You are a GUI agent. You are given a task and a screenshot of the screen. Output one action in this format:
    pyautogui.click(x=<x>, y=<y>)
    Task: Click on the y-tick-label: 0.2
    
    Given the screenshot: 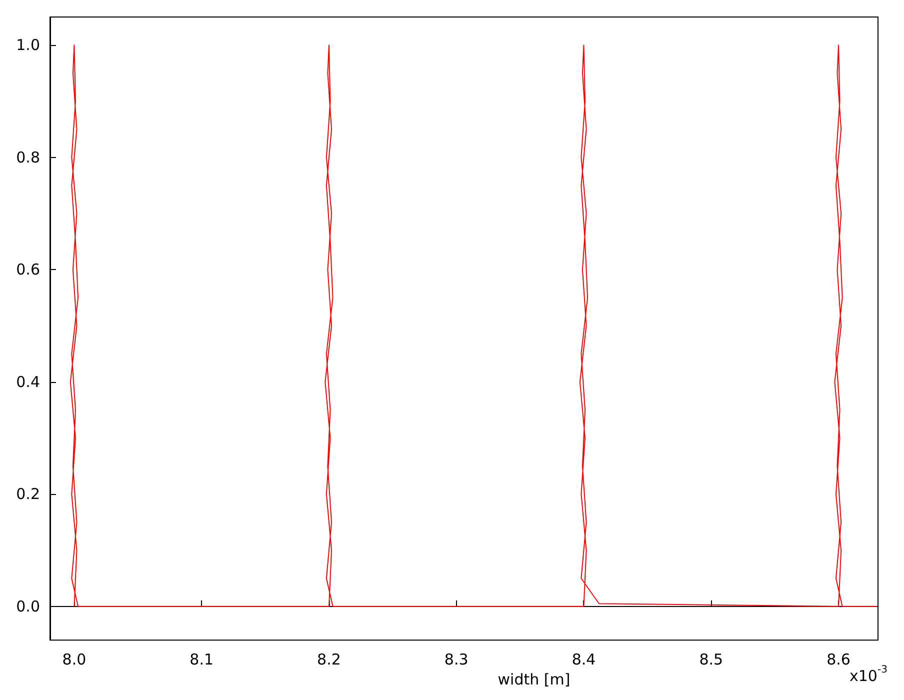 What is the action you would take?
    pyautogui.click(x=28, y=494)
    